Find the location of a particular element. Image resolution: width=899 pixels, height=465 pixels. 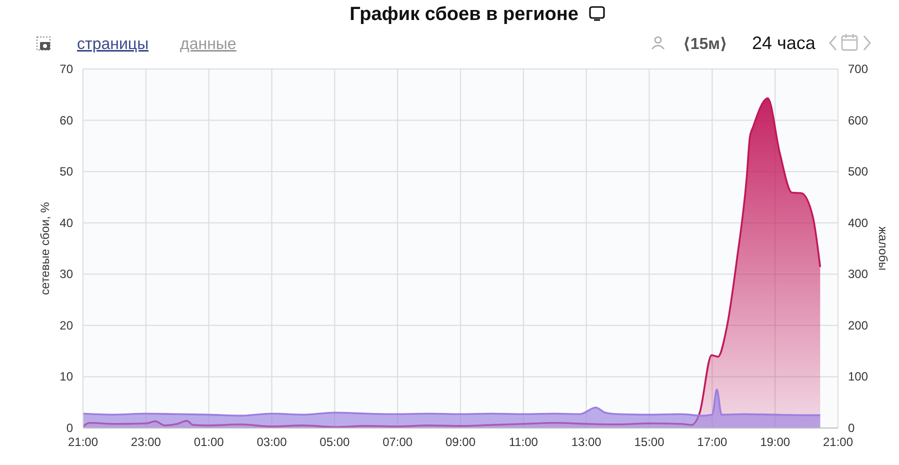

x-tick-label: 05:00 is located at coordinates (335, 442).